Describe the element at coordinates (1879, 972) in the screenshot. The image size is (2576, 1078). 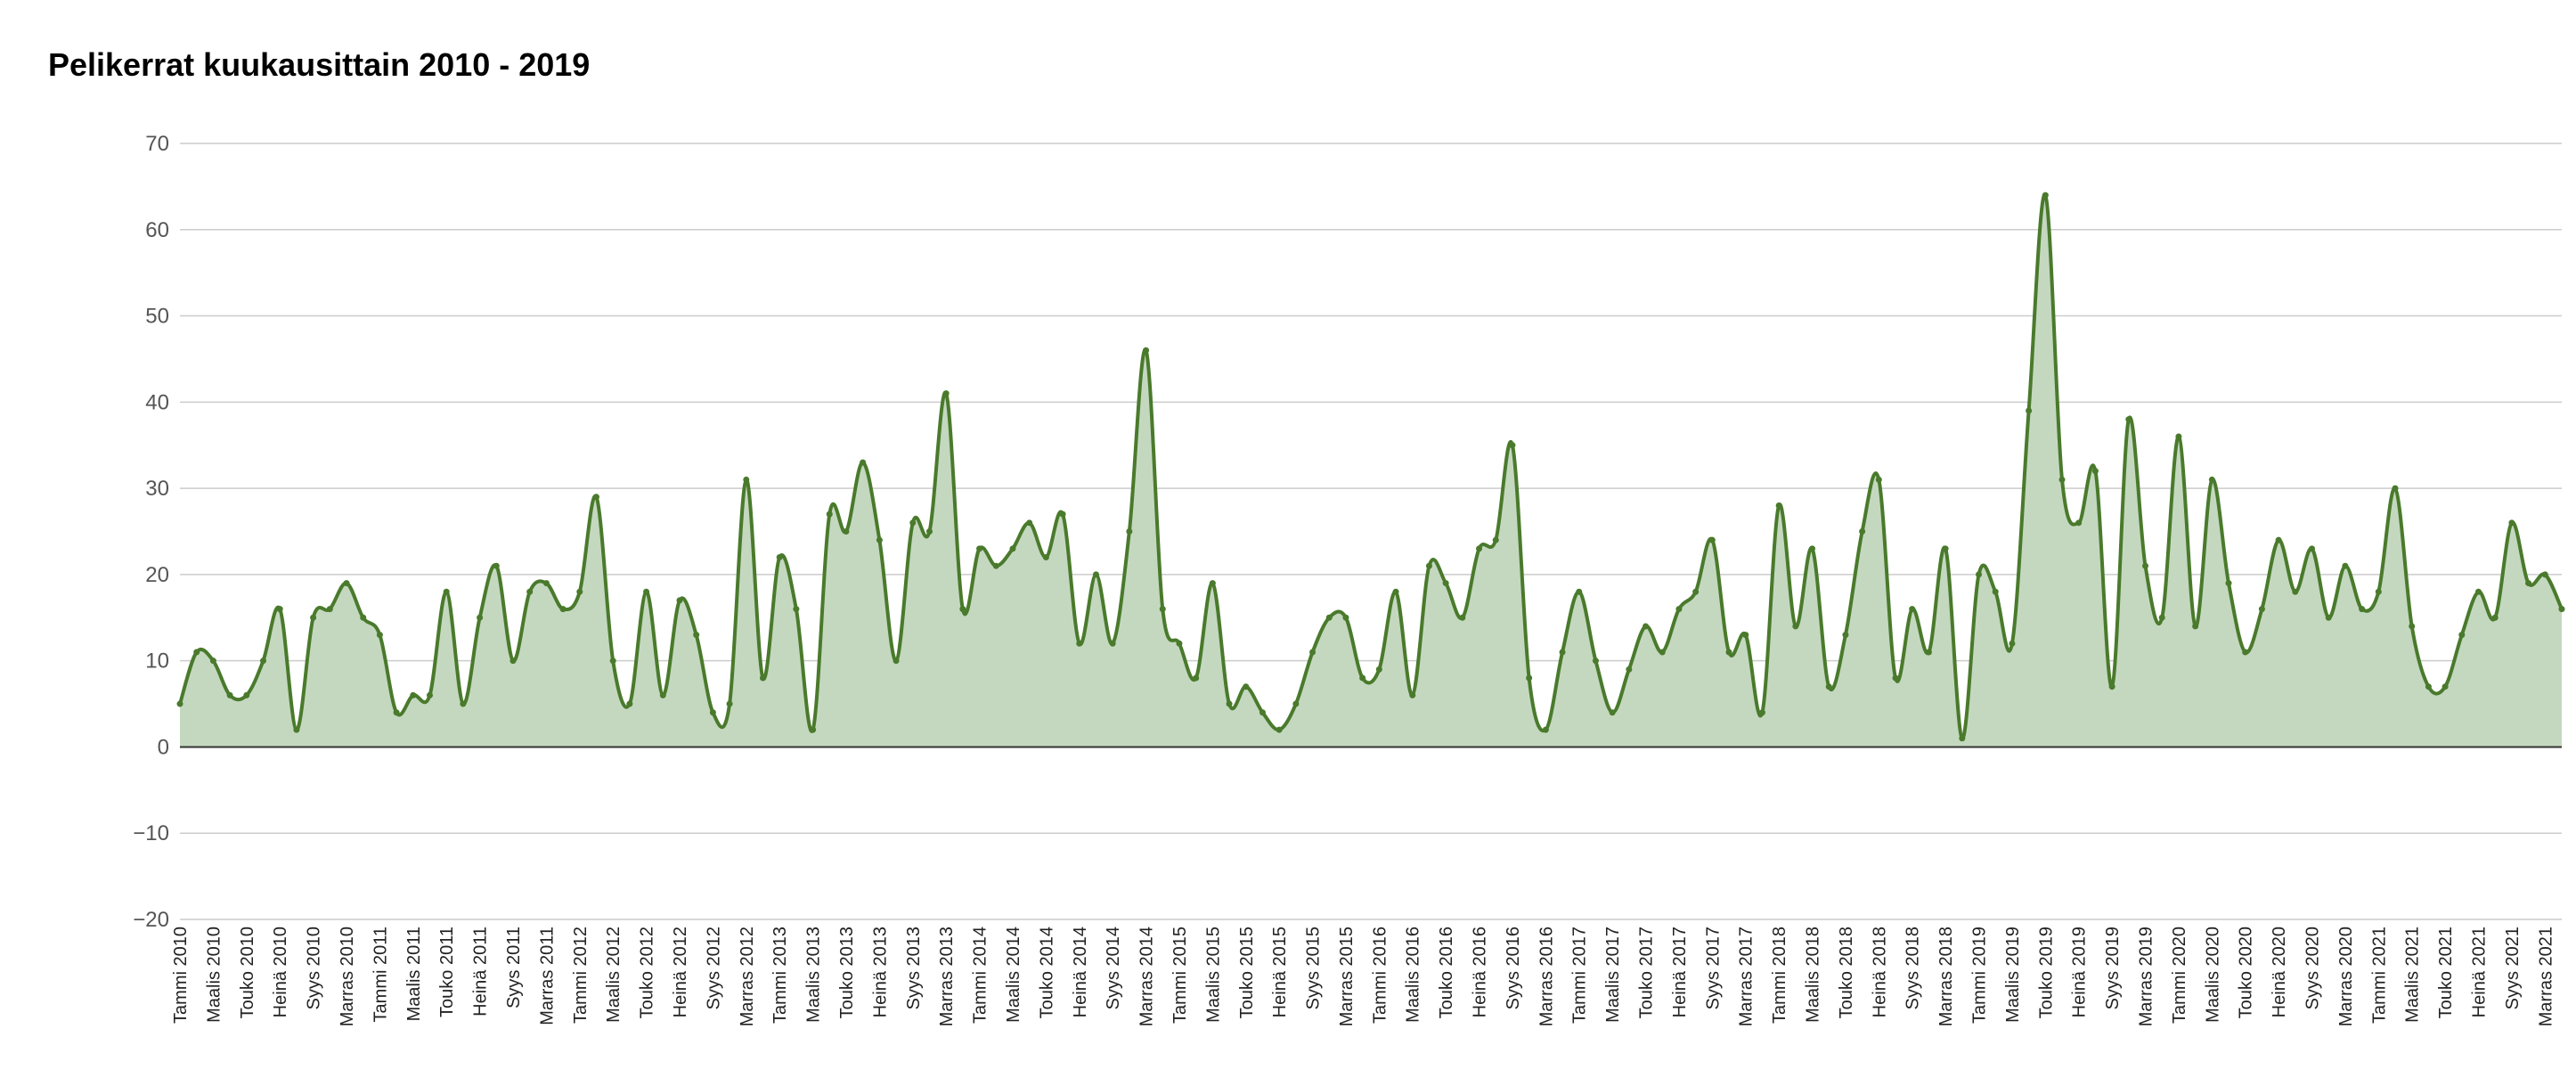
I see `x-tick-label: Heinä 2018` at that location.